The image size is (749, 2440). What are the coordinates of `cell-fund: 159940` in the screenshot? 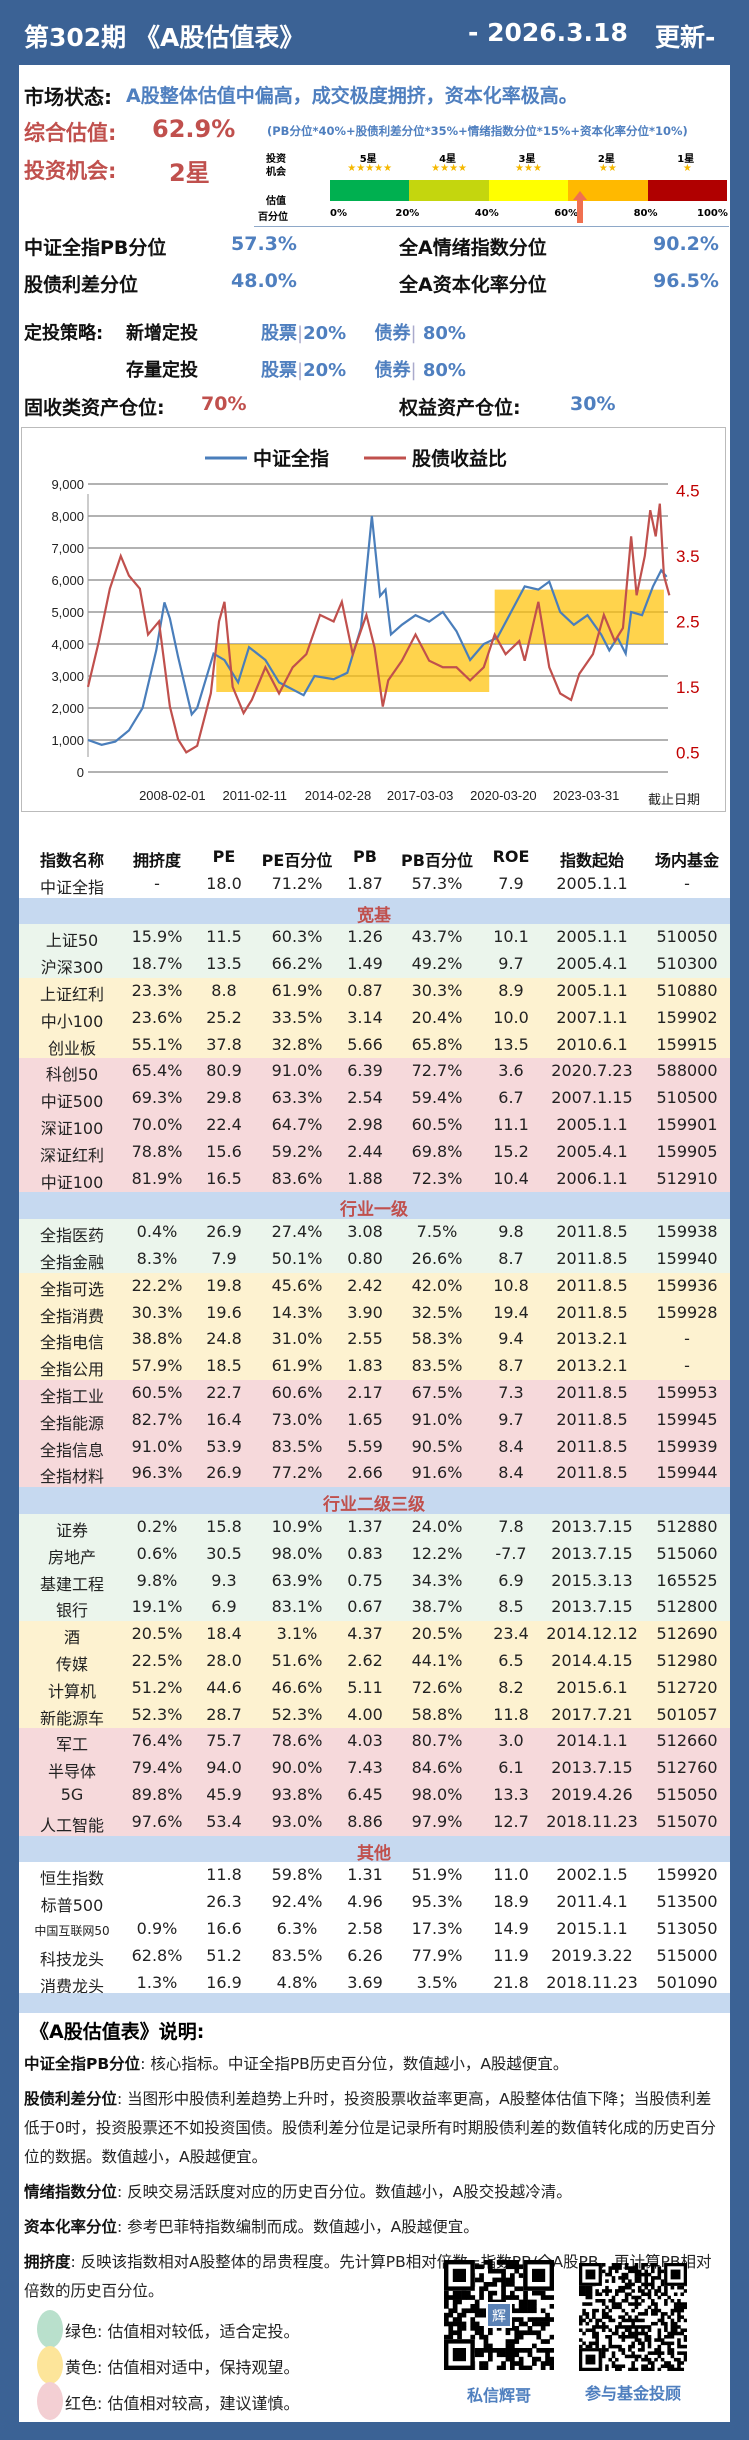 It's located at (687, 1258).